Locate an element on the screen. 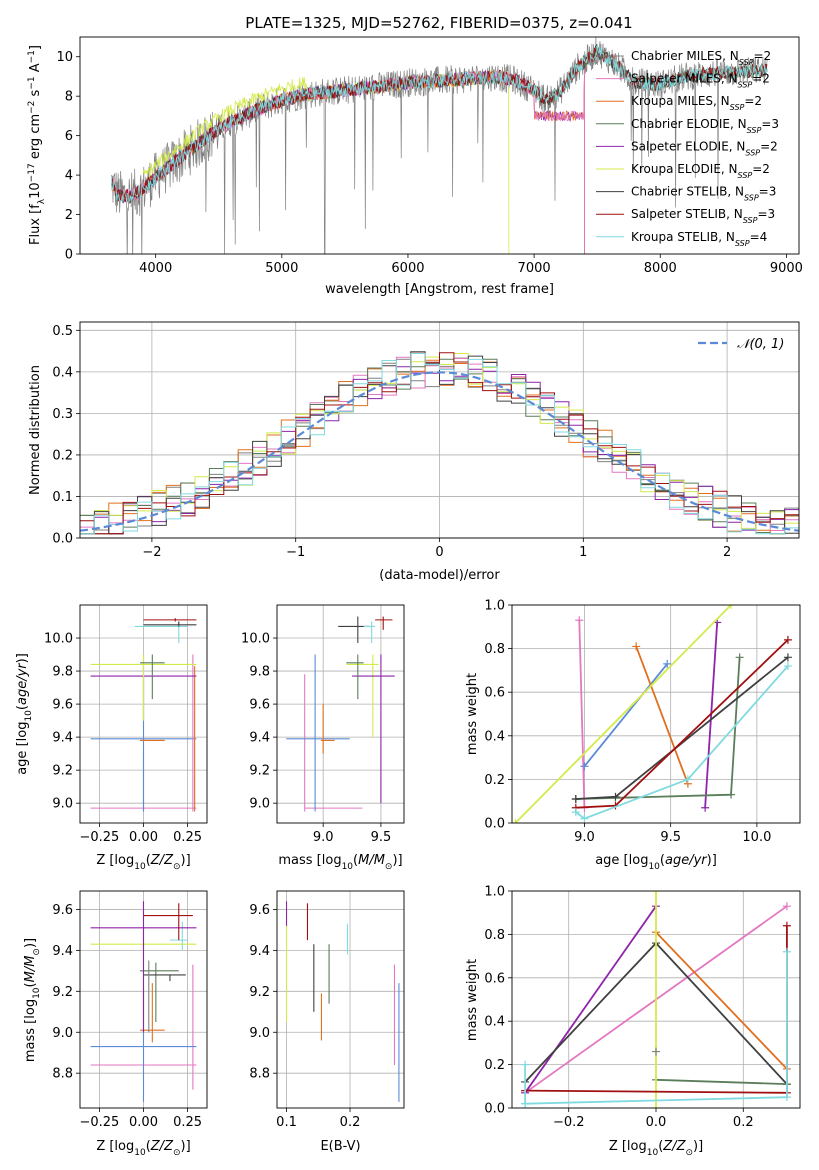 The width and height of the screenshot is (819, 1170). spectrum-legend-label: Kroupa MILES, NSSP=2 is located at coordinates (696, 103).